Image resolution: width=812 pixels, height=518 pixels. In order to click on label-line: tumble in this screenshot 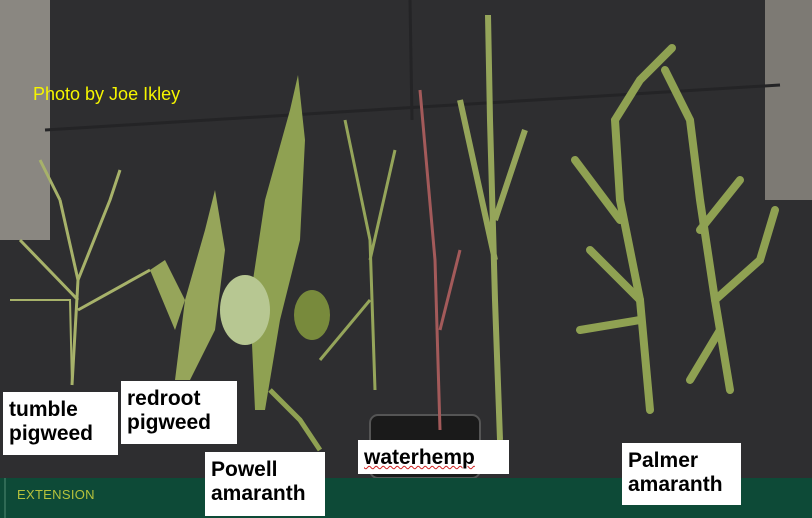, I will do `click(43, 409)`.